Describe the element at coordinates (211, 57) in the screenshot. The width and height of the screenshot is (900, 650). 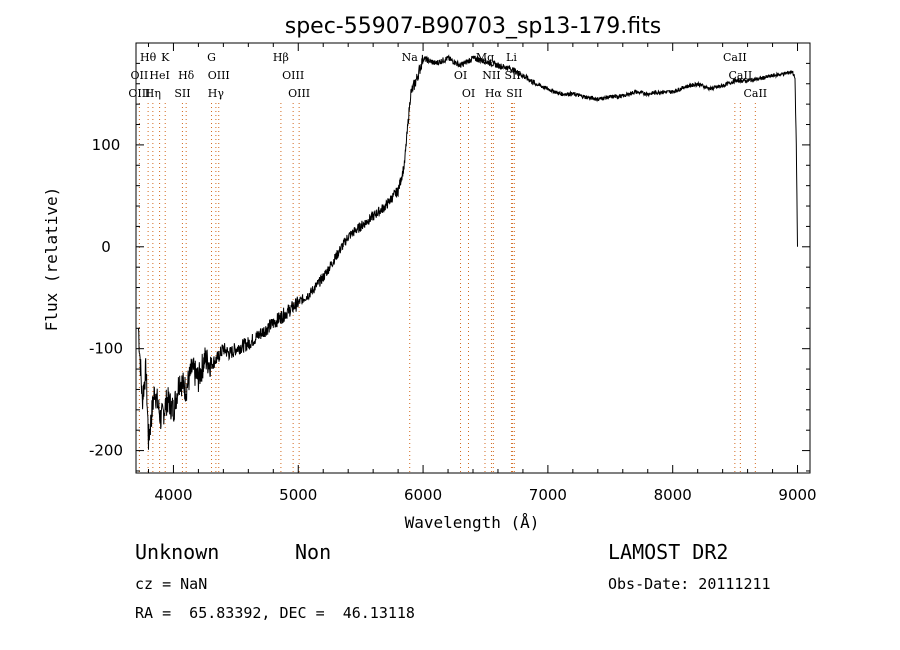
I see `marker-label: G` at that location.